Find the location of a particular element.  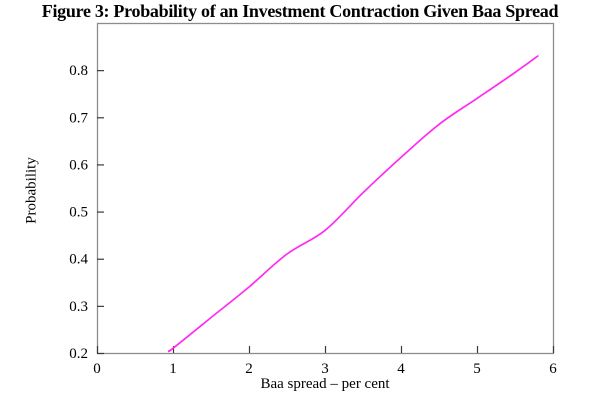

x-tick-label: 1 is located at coordinates (173, 369).